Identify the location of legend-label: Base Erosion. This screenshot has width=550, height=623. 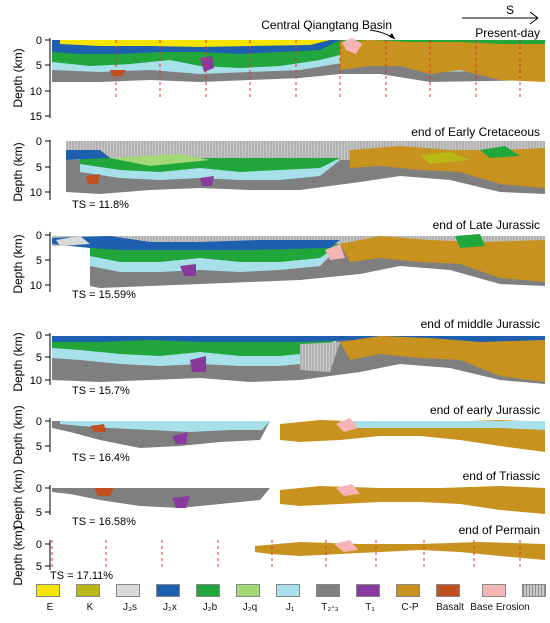
(500, 607).